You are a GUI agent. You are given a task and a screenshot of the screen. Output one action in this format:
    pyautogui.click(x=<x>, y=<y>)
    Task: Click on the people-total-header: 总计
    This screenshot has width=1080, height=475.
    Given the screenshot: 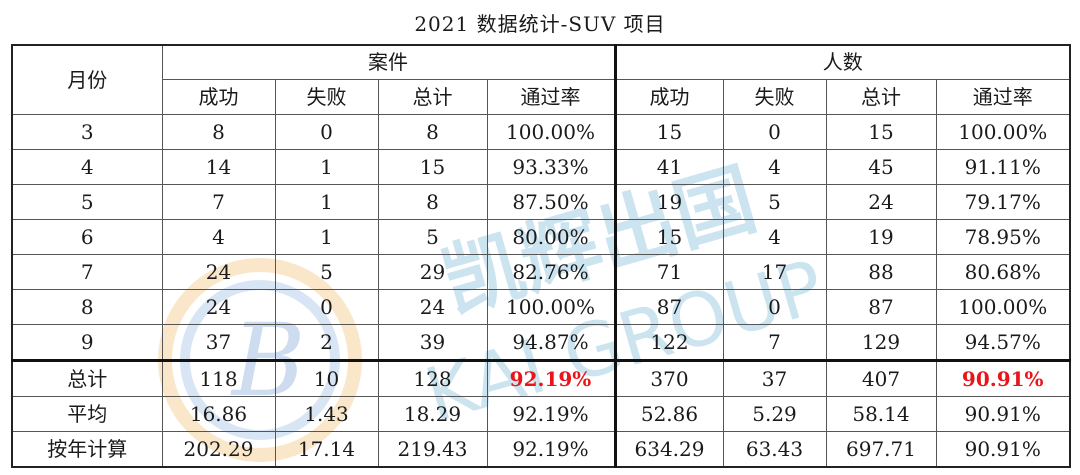 What is the action you would take?
    pyautogui.click(x=881, y=97)
    